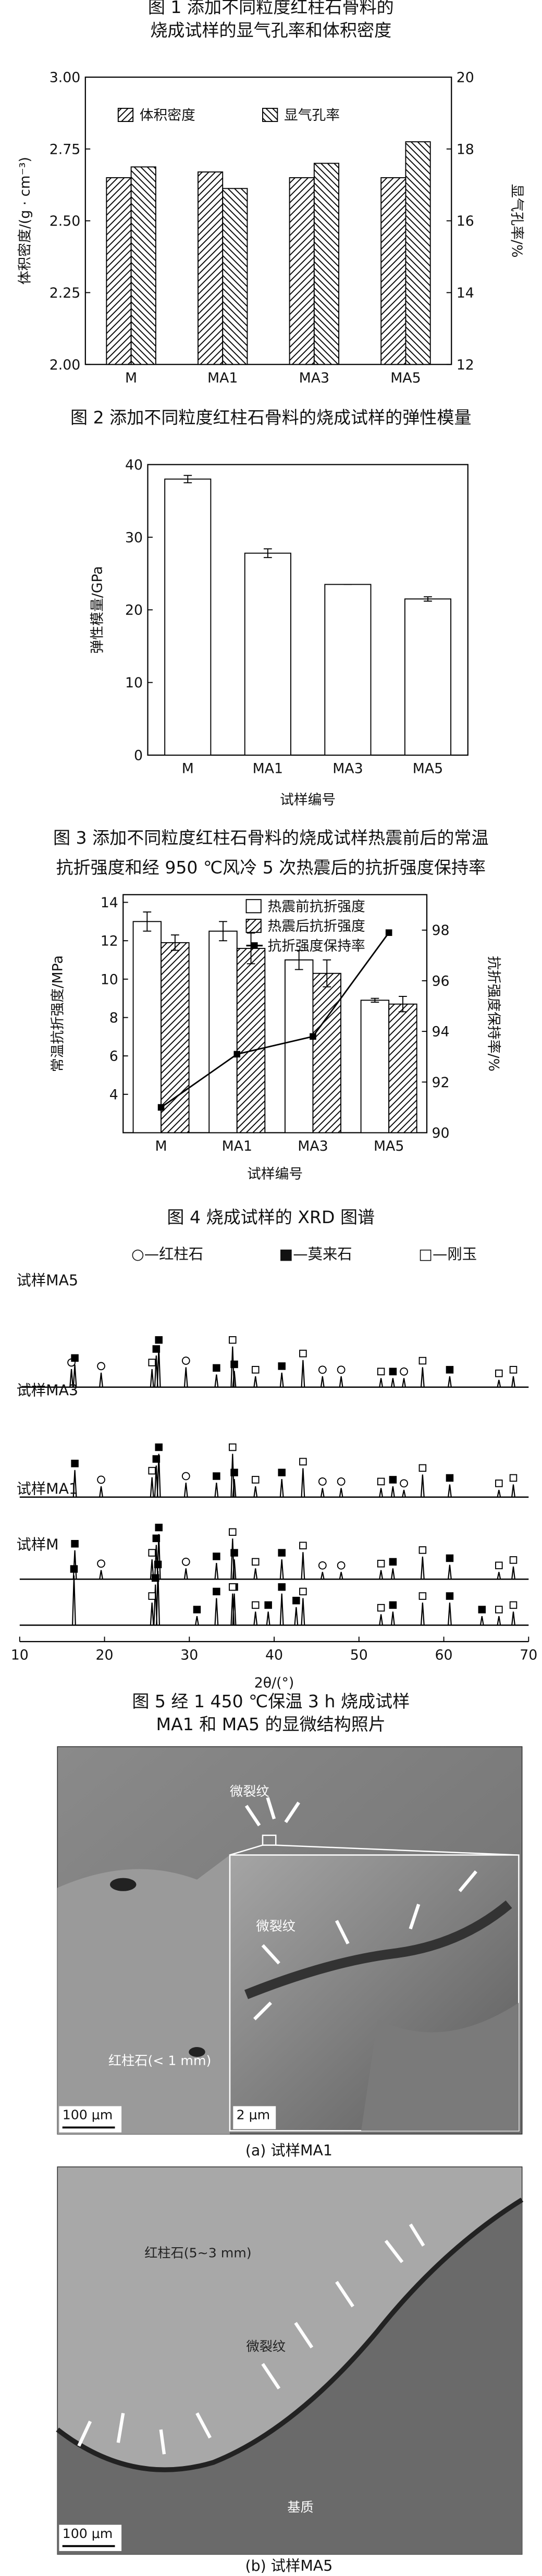  Describe the element at coordinates (270, 418) in the screenshot. I see `chart-title: 图 2 添加不同粒度红柱石骨料的烧成试样的弹性模量` at that location.